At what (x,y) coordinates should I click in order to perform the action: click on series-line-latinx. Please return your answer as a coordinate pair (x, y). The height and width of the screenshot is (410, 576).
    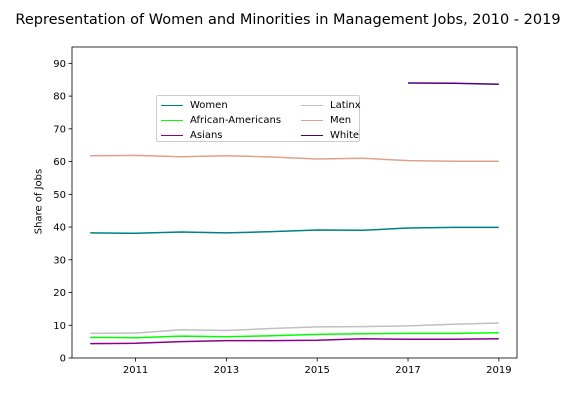
    Looking at the image, I should click on (294, 328).